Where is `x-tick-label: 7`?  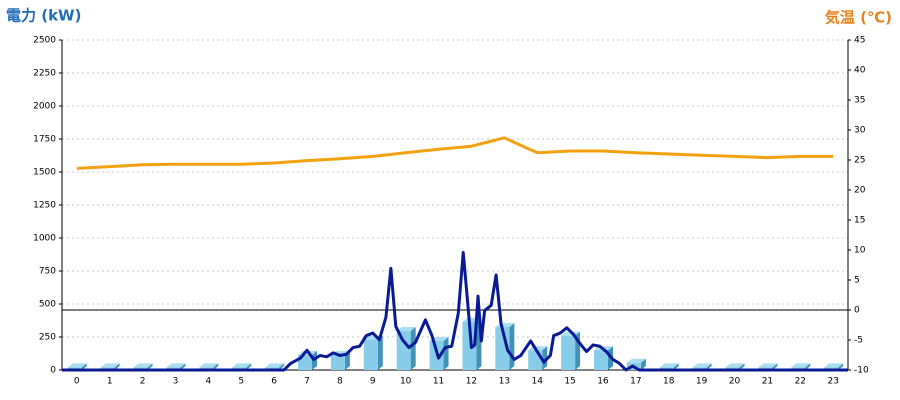 x-tick-label: 7 is located at coordinates (307, 382).